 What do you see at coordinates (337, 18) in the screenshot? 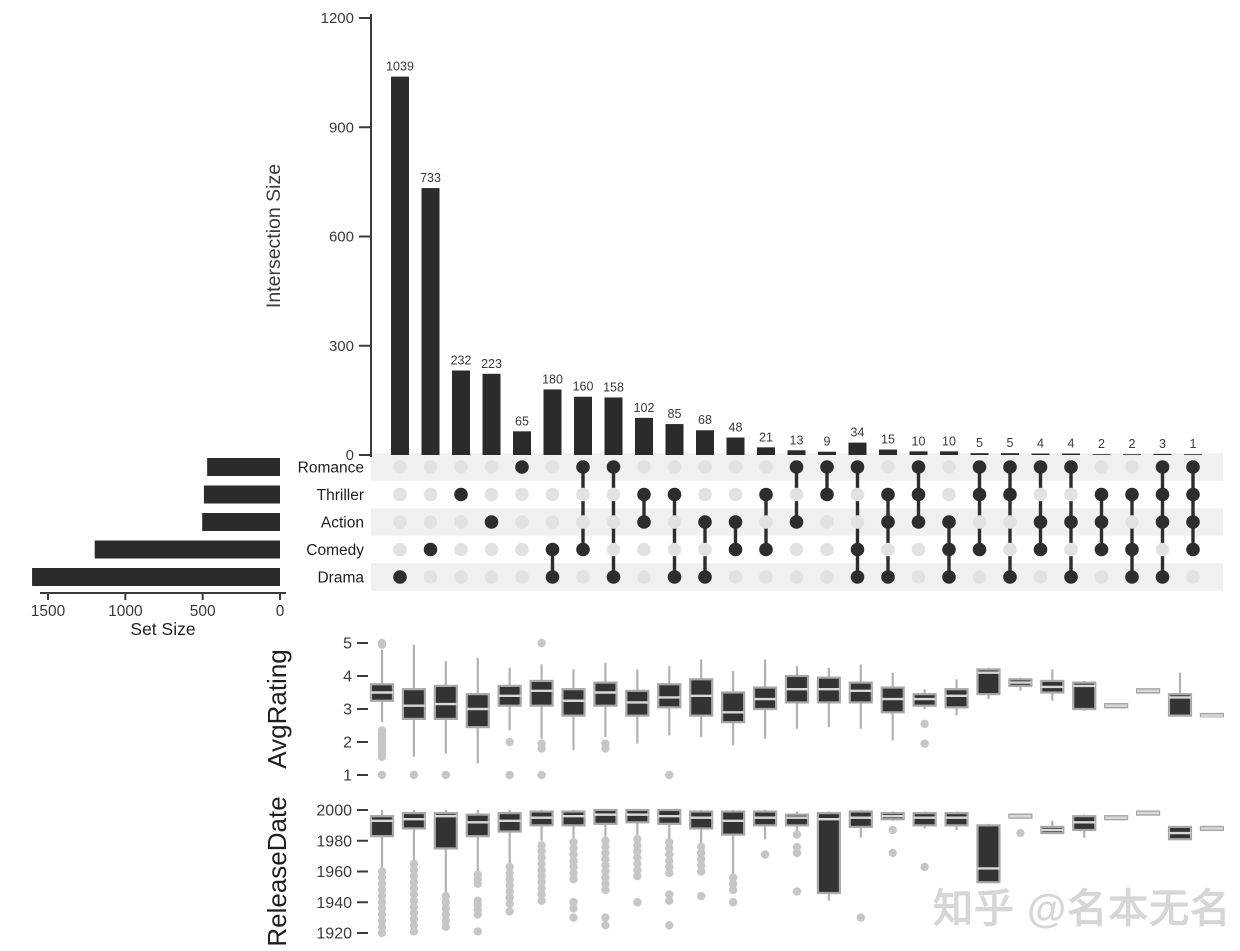
I see `intersection-axis-tick-label: 1200` at bounding box center [337, 18].